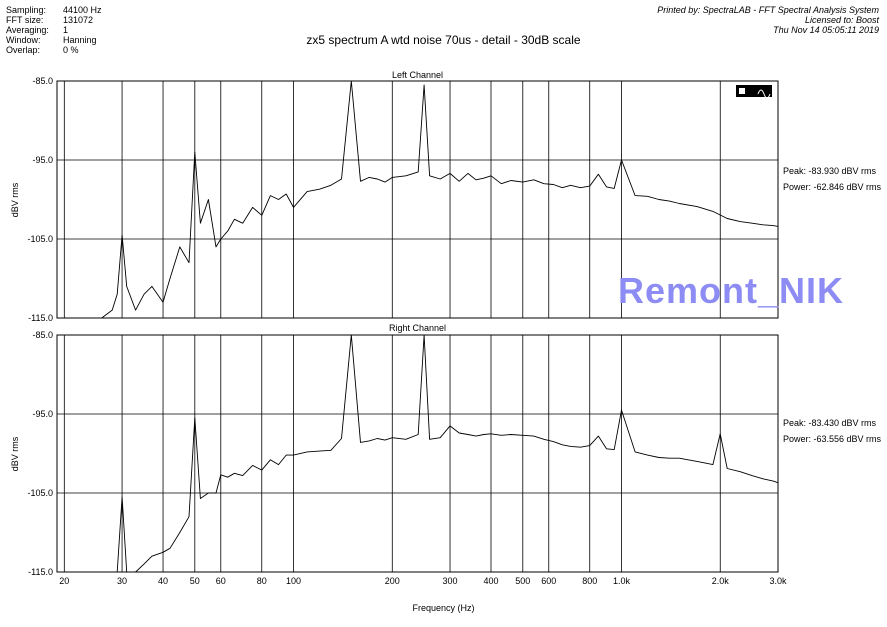 Image resolution: width=887 pixels, height=627 pixels. I want to click on x-tick-label: 300, so click(450, 581).